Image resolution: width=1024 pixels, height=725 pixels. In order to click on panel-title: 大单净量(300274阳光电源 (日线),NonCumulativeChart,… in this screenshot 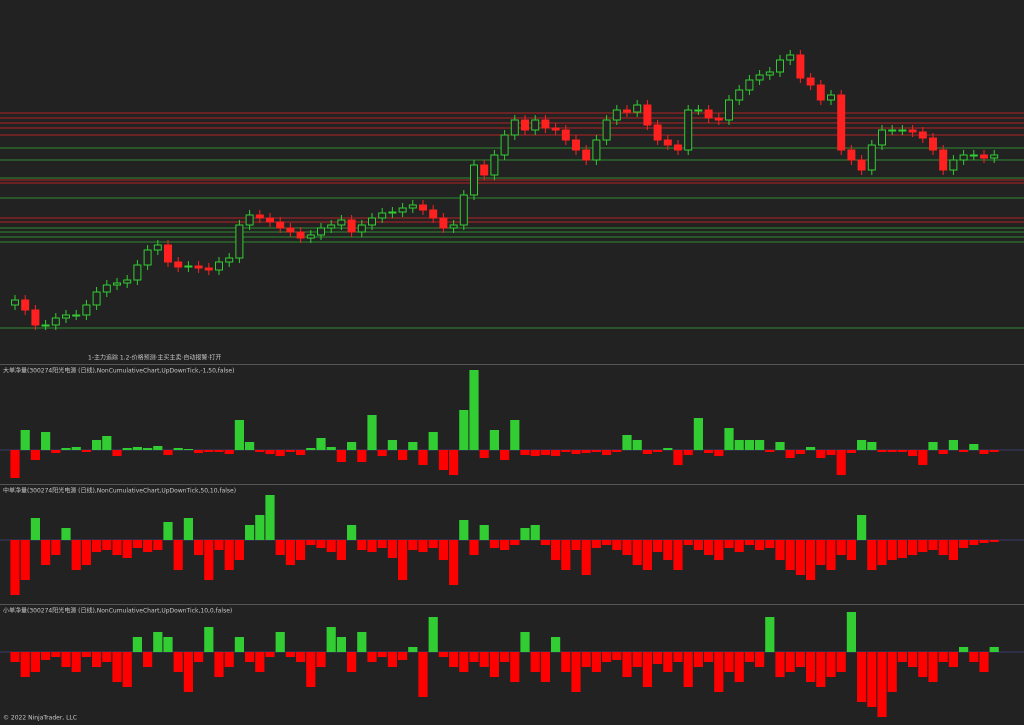, I will do `click(118, 371)`.